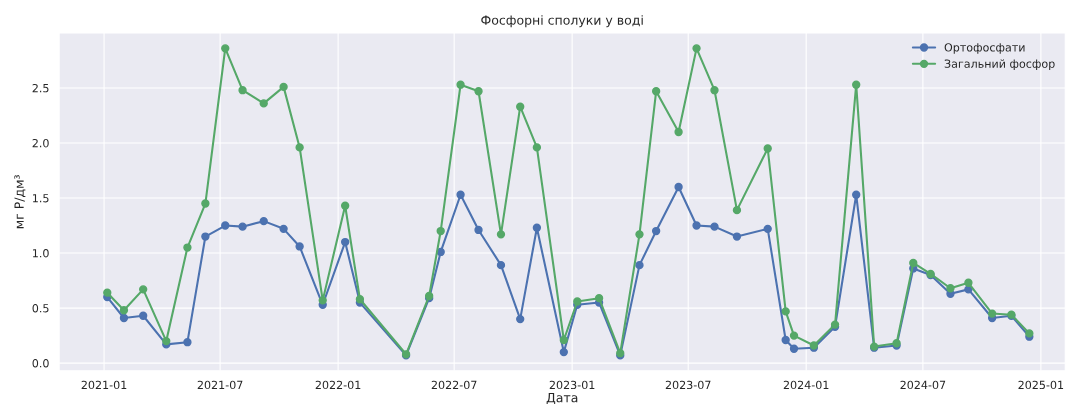 The image size is (1076, 412). What do you see at coordinates (40, 88) in the screenshot?
I see `y-tick-label: 2.5` at bounding box center [40, 88].